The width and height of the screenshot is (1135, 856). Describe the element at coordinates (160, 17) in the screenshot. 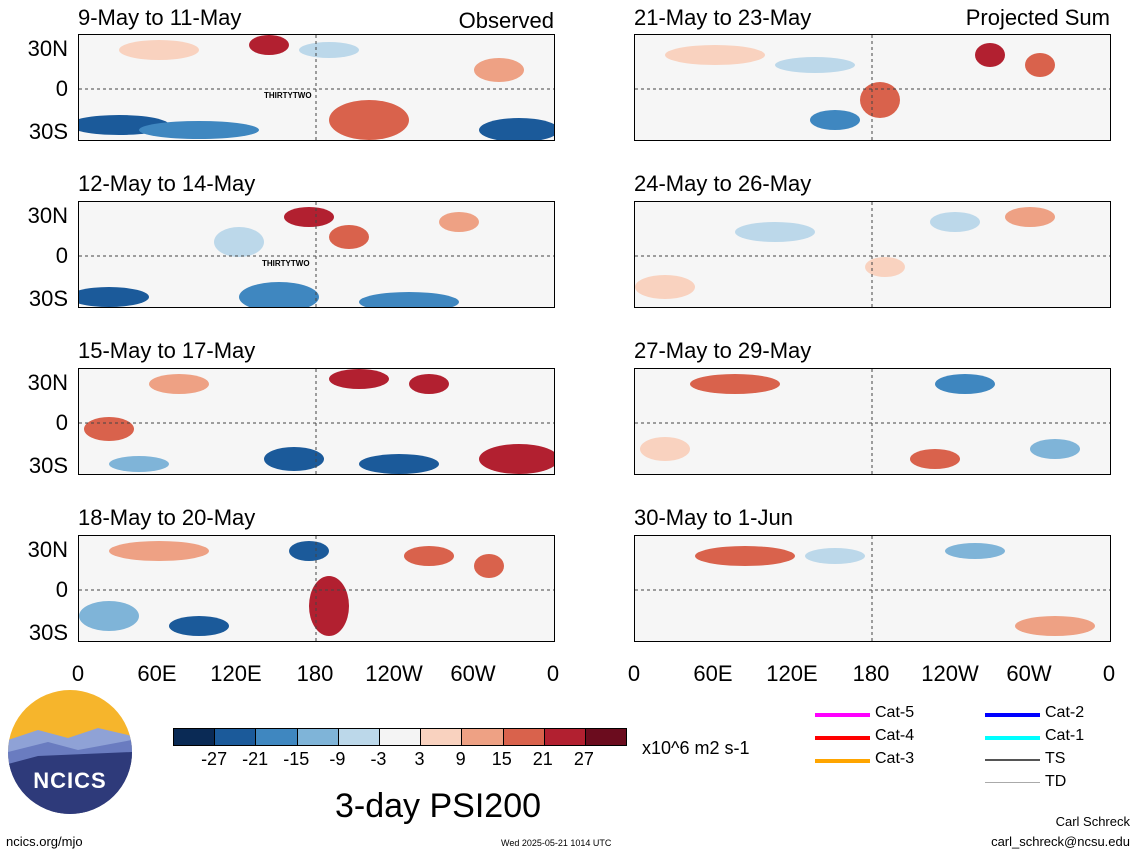

I see `panel-title: 9-May to 11-May` at that location.